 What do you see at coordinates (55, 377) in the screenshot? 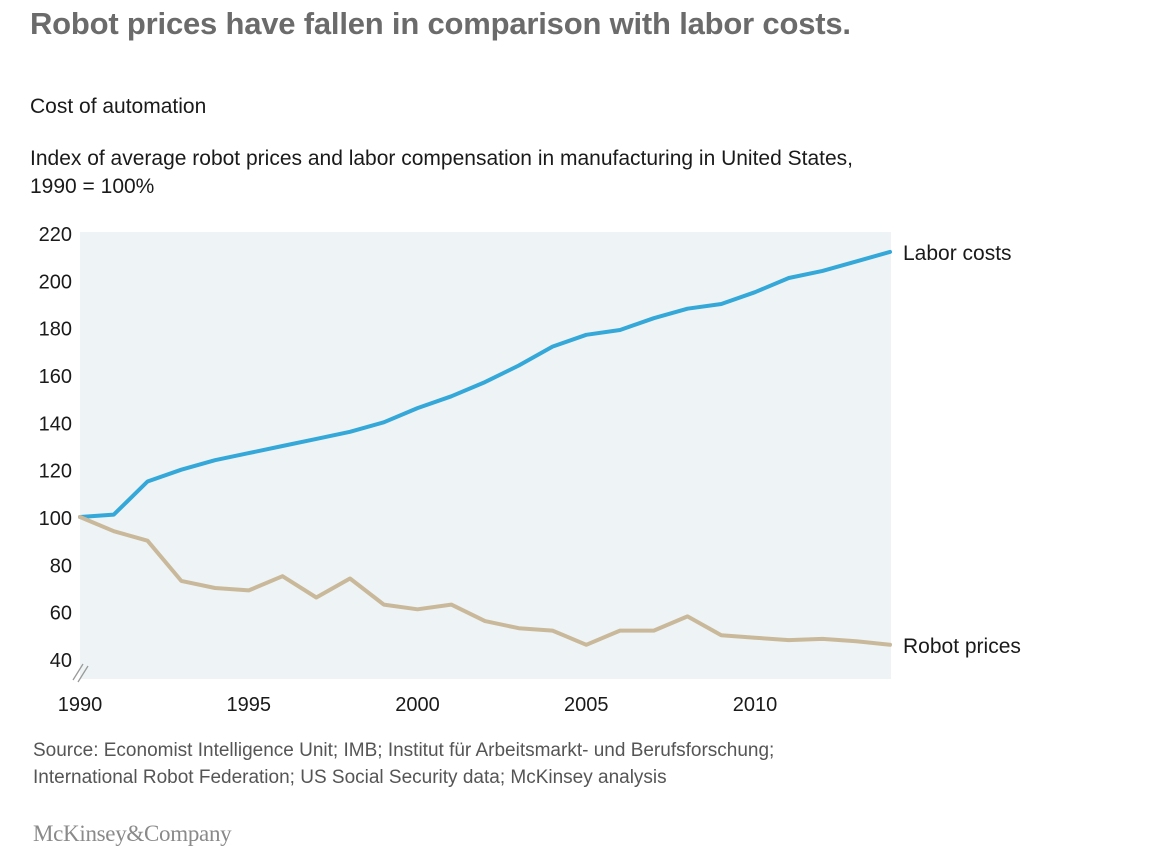
I see `y-tick-label: 160` at bounding box center [55, 377].